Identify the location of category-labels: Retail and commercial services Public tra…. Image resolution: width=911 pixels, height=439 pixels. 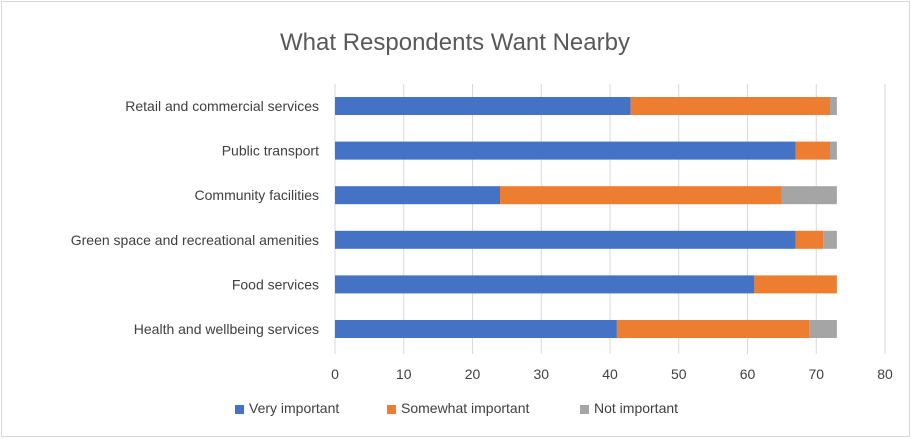
(195, 217).